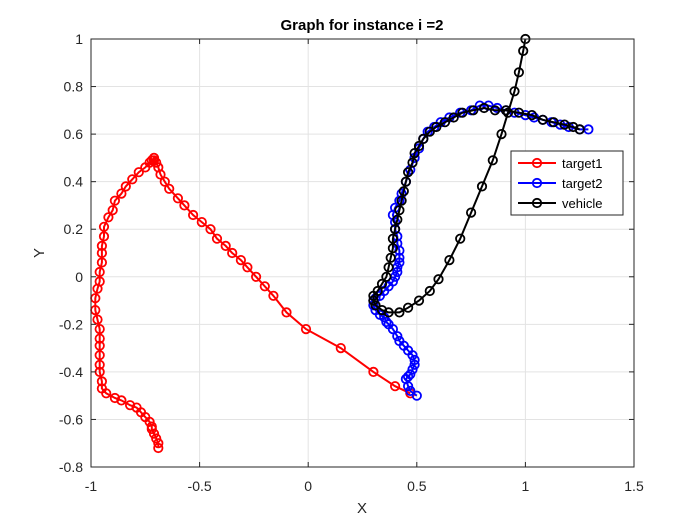  Describe the element at coordinates (560, 183) in the screenshot. I see `legend-item-target2: target2` at that location.